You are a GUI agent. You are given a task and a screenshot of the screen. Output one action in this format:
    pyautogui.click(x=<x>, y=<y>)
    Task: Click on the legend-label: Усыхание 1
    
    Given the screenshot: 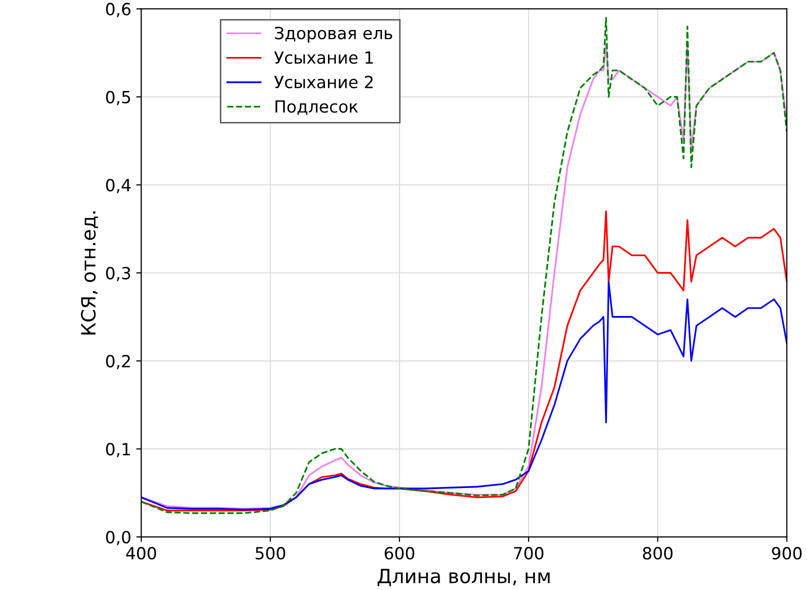 What is the action you would take?
    pyautogui.click(x=323, y=57)
    